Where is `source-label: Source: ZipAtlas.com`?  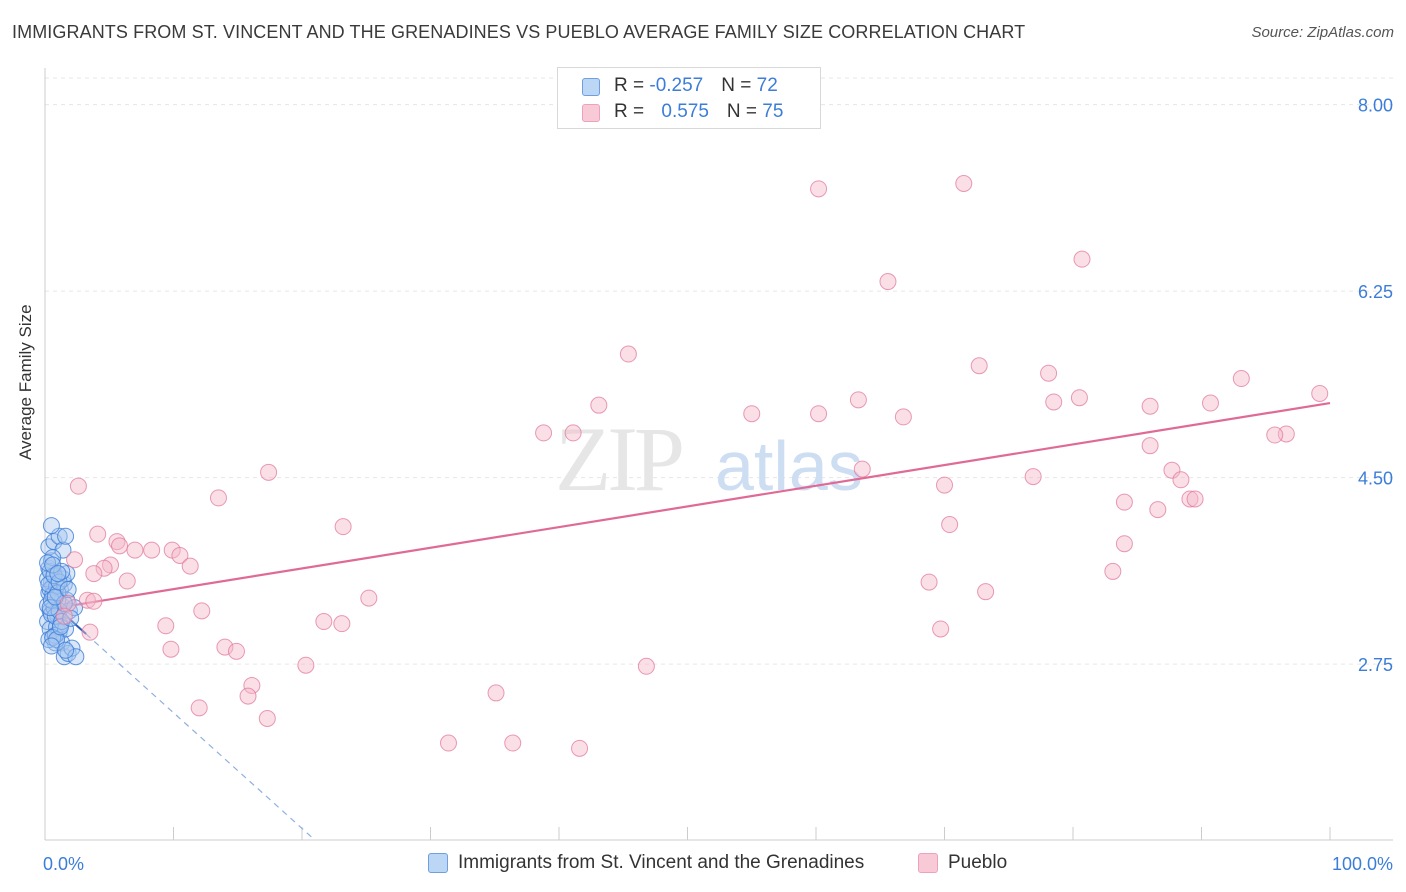 source-label: Source: ZipAtlas.com is located at coordinates (1322, 32).